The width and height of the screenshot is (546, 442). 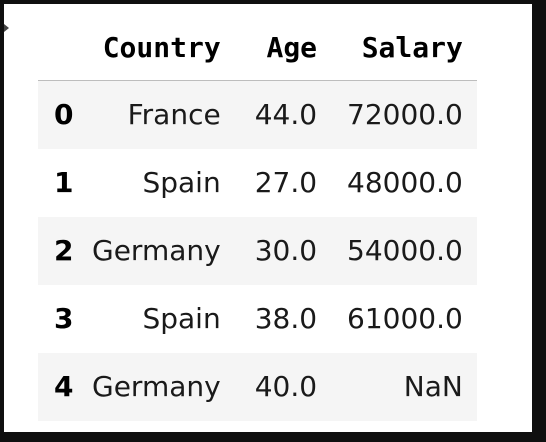 What do you see at coordinates (64, 182) in the screenshot?
I see `row-index: 1` at bounding box center [64, 182].